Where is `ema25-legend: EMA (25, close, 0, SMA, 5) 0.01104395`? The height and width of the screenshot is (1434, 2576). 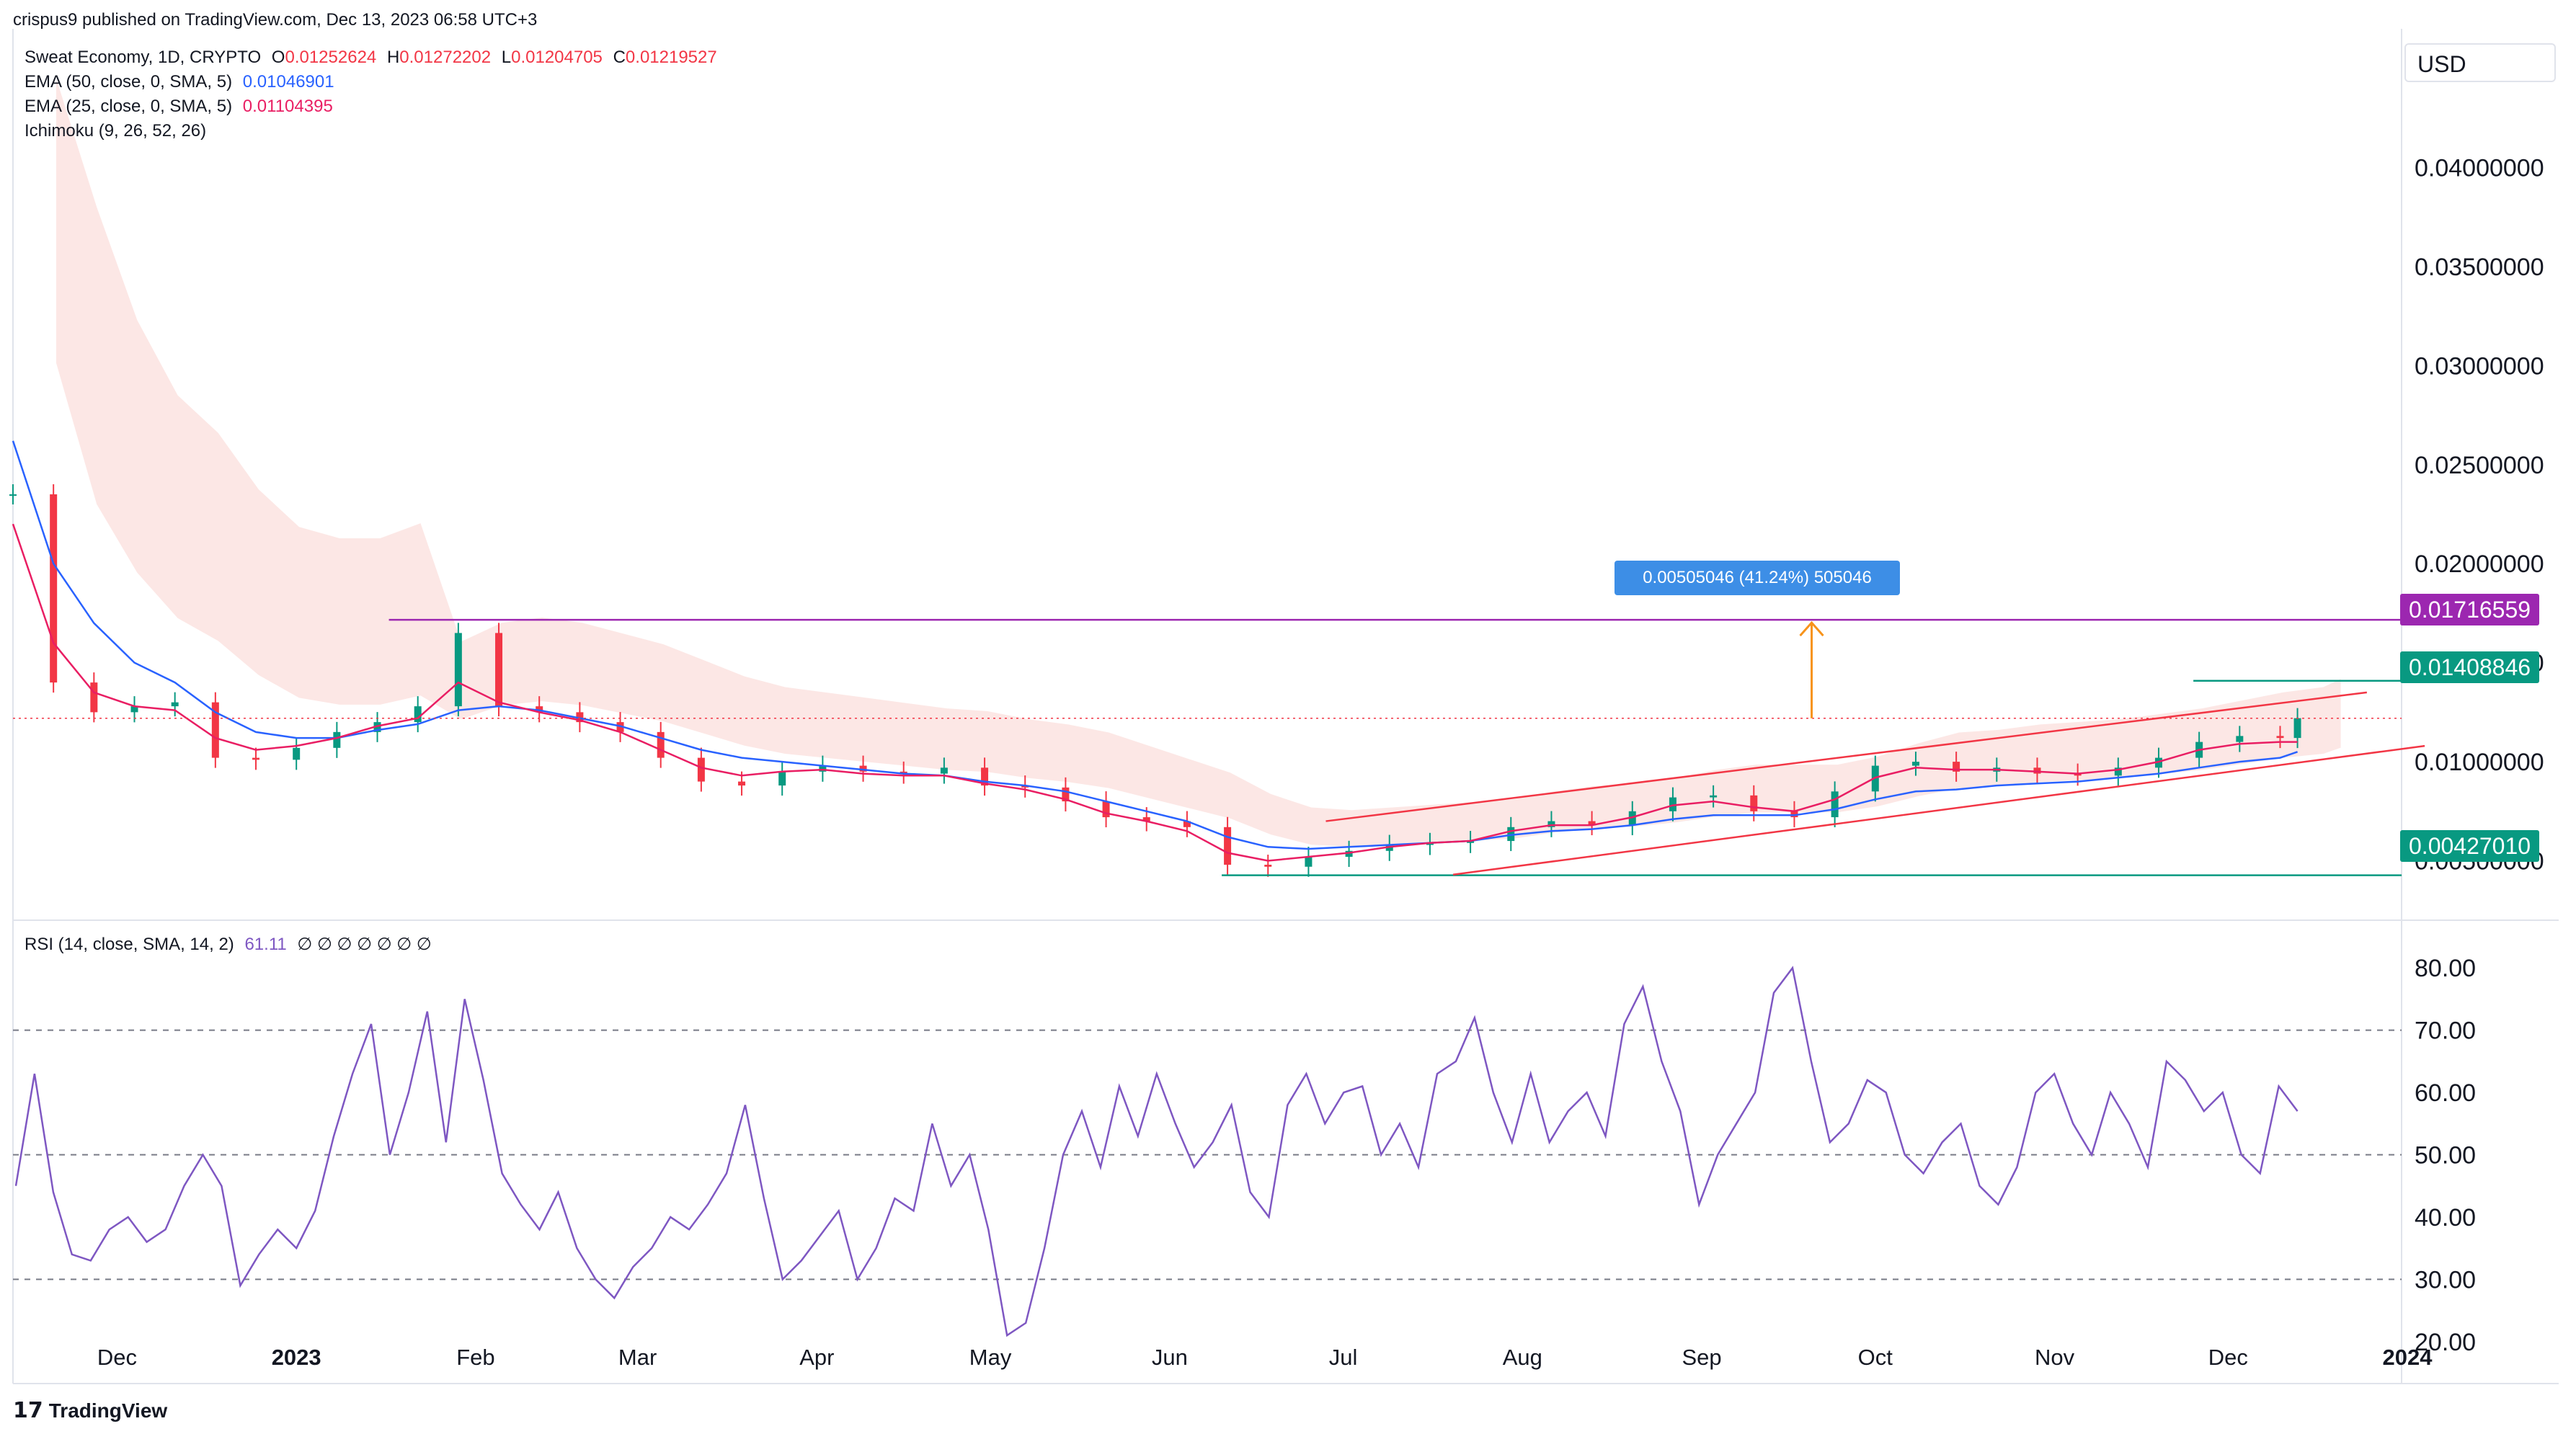 ema25-legend: EMA (25, close, 0, SMA, 5) 0.01104395 is located at coordinates (182, 107).